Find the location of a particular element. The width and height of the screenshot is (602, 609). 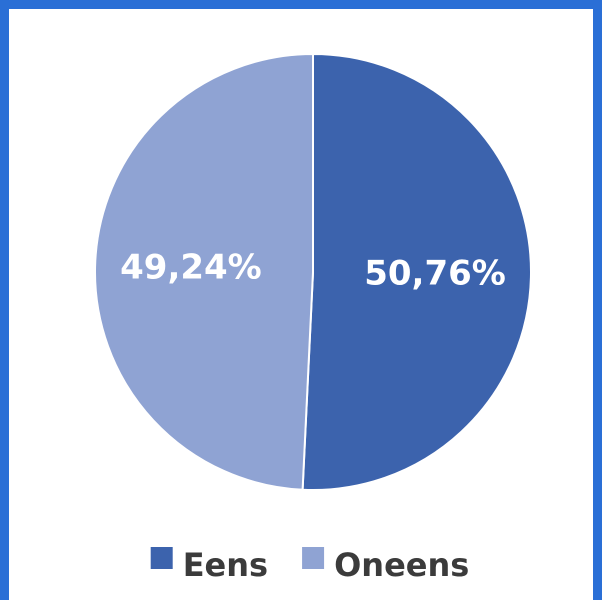

legend-label-oneens: Oneens is located at coordinates (401, 565).